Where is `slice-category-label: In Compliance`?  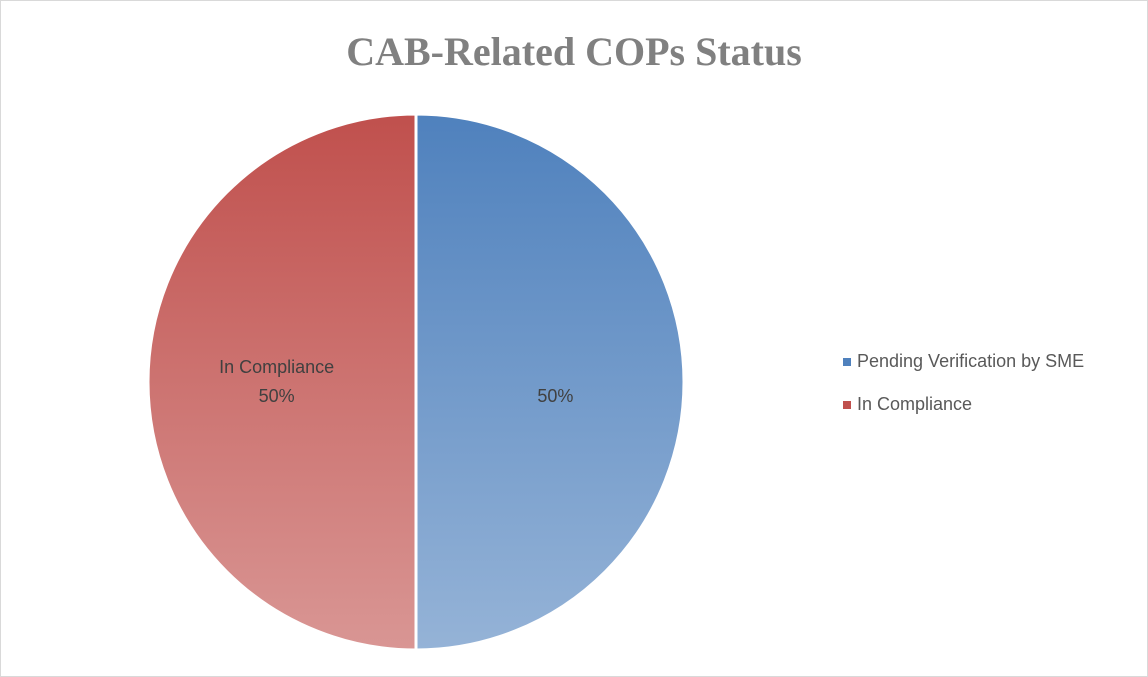 slice-category-label: In Compliance is located at coordinates (276, 367).